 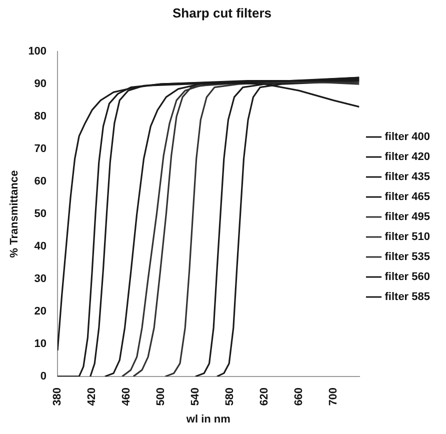 What do you see at coordinates (407, 177) in the screenshot?
I see `legend-label: filter 435` at bounding box center [407, 177].